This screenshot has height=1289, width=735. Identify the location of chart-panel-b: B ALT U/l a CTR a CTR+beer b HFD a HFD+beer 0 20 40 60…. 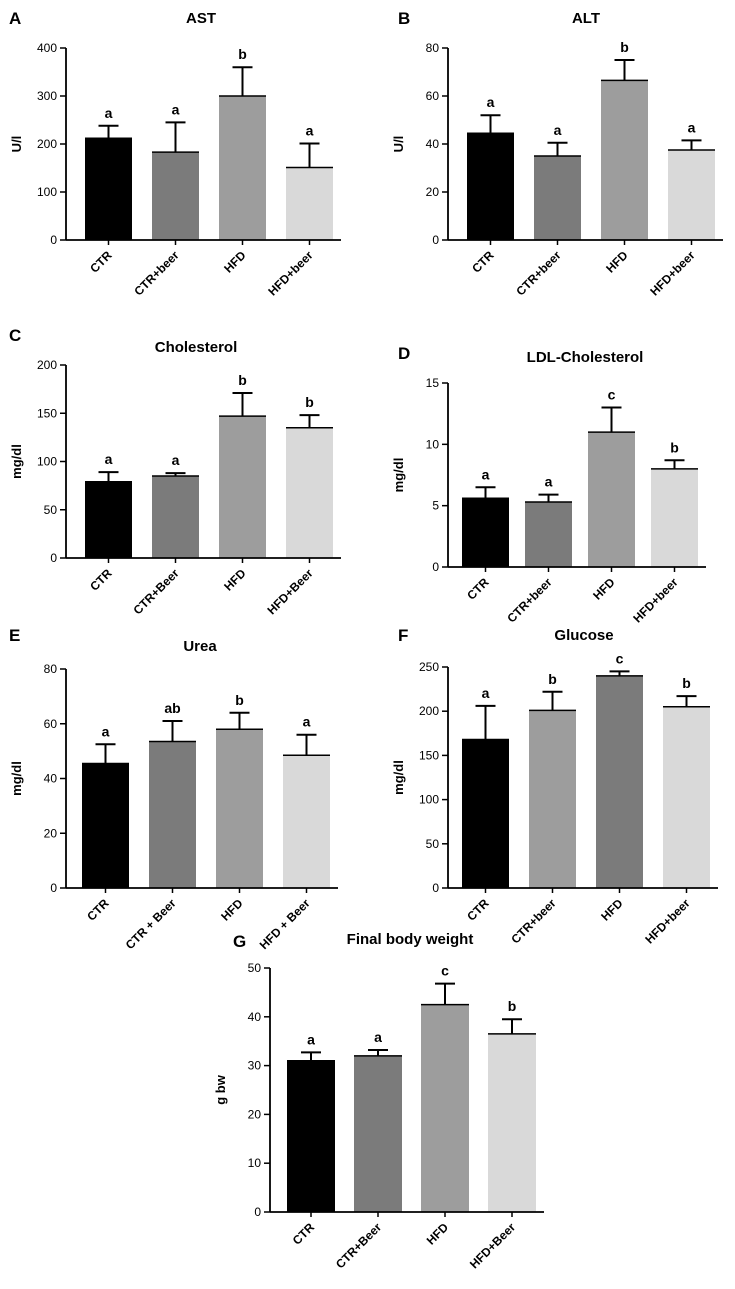
(557, 153).